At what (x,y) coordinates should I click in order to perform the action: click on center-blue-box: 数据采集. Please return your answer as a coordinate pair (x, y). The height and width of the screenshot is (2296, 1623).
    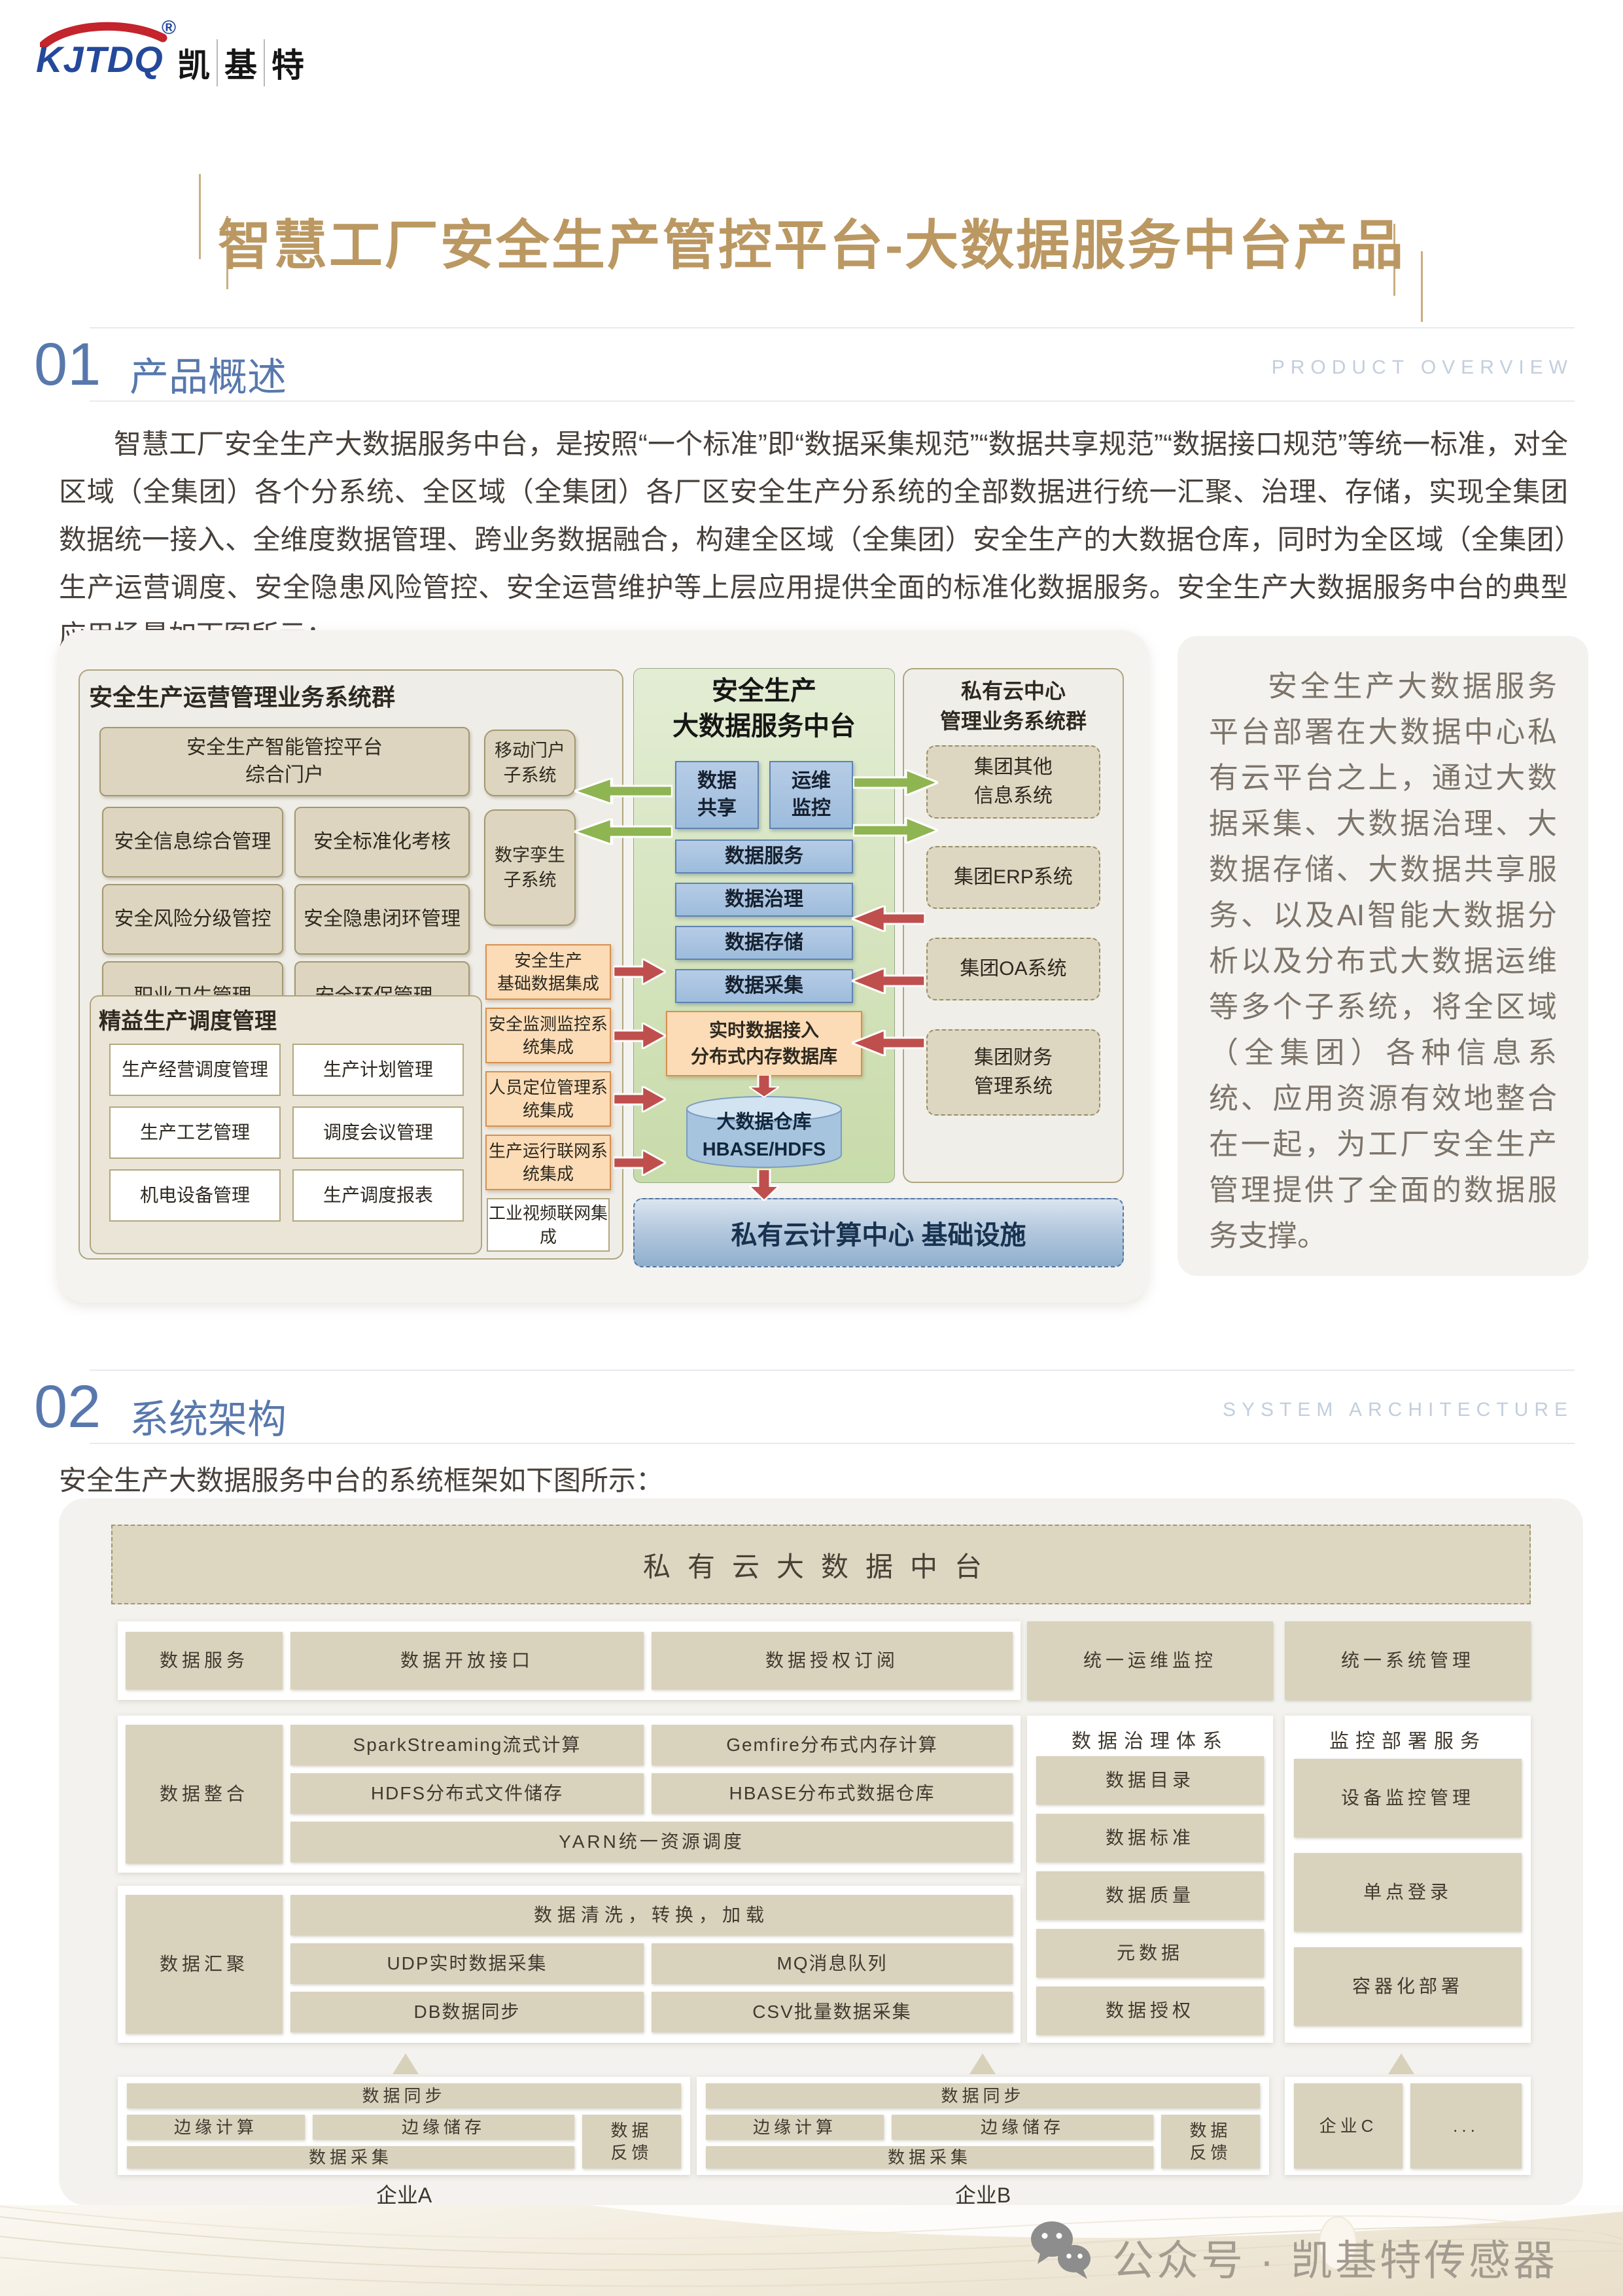
    Looking at the image, I should click on (764, 986).